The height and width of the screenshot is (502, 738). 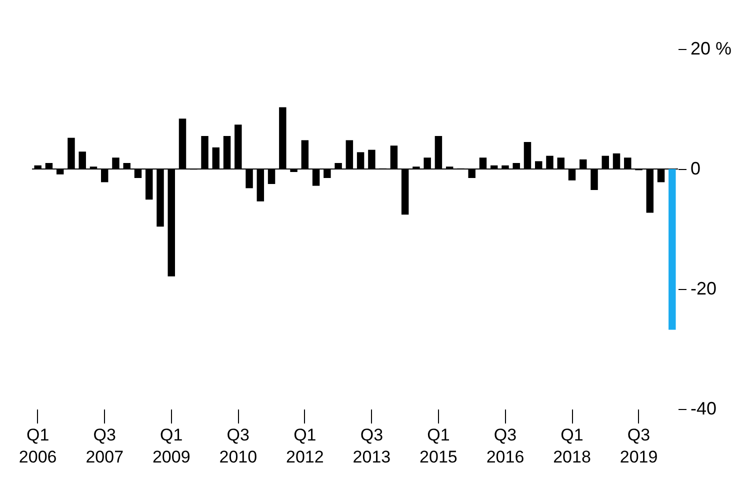 I want to click on x-tick-label: Q1 2018, so click(x=572, y=446).